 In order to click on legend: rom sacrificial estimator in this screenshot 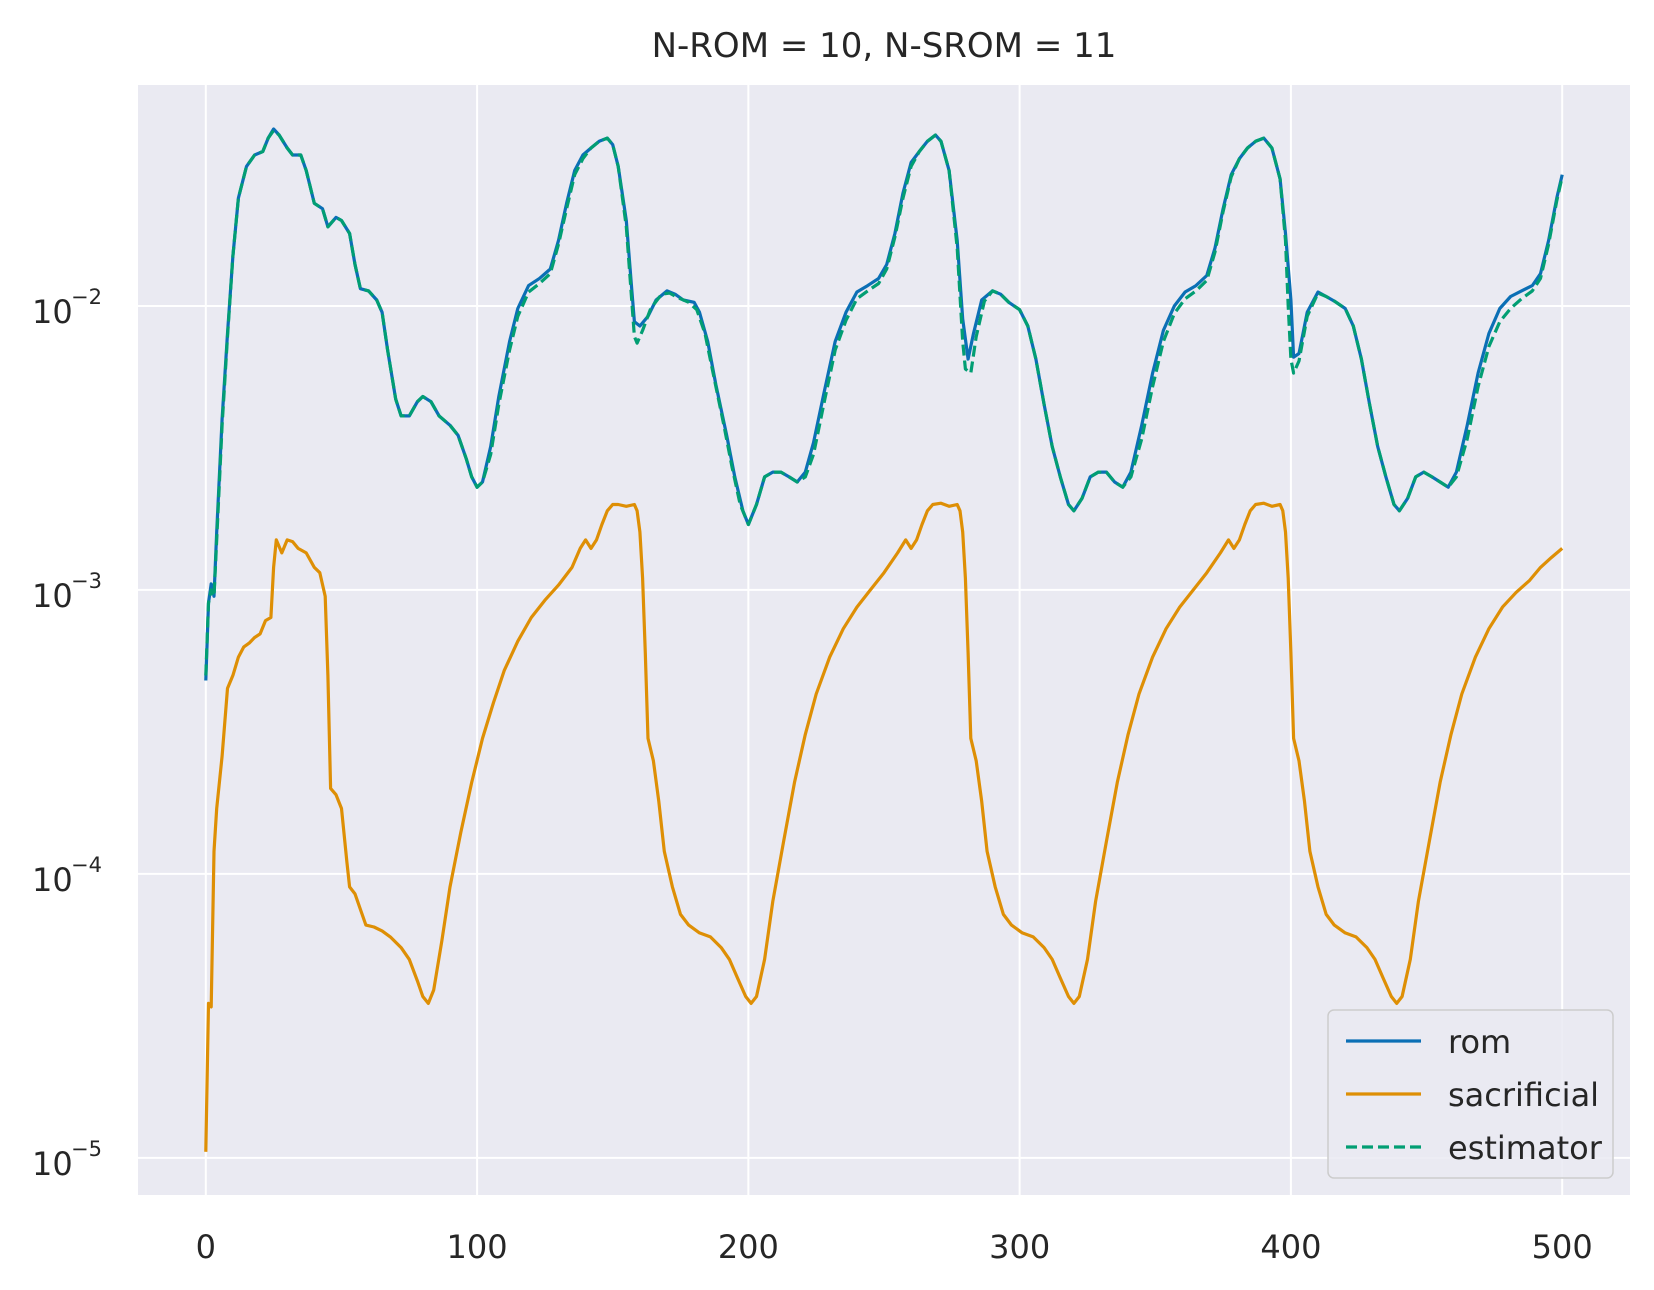, I will do `click(1470, 1094)`.